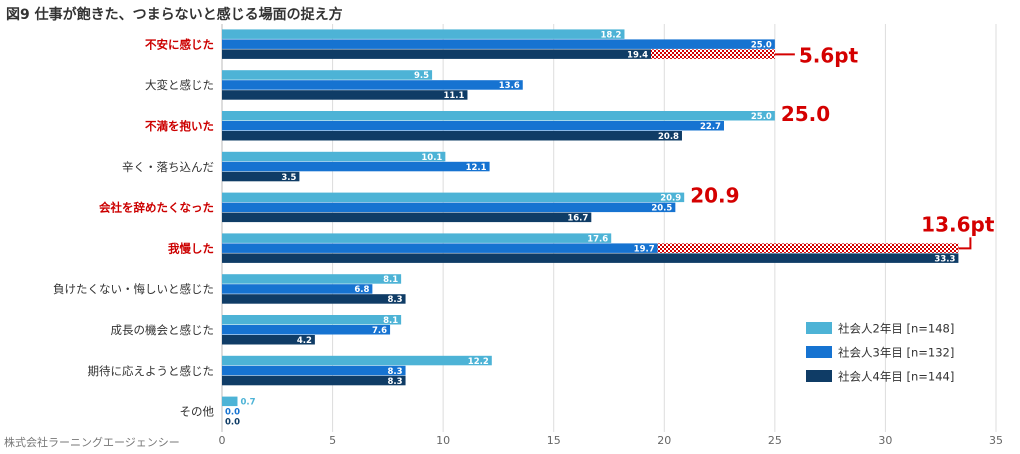 The height and width of the screenshot is (454, 1020). What do you see at coordinates (163, 330) in the screenshot?
I see `category-label: 成長の機会と感じた` at bounding box center [163, 330].